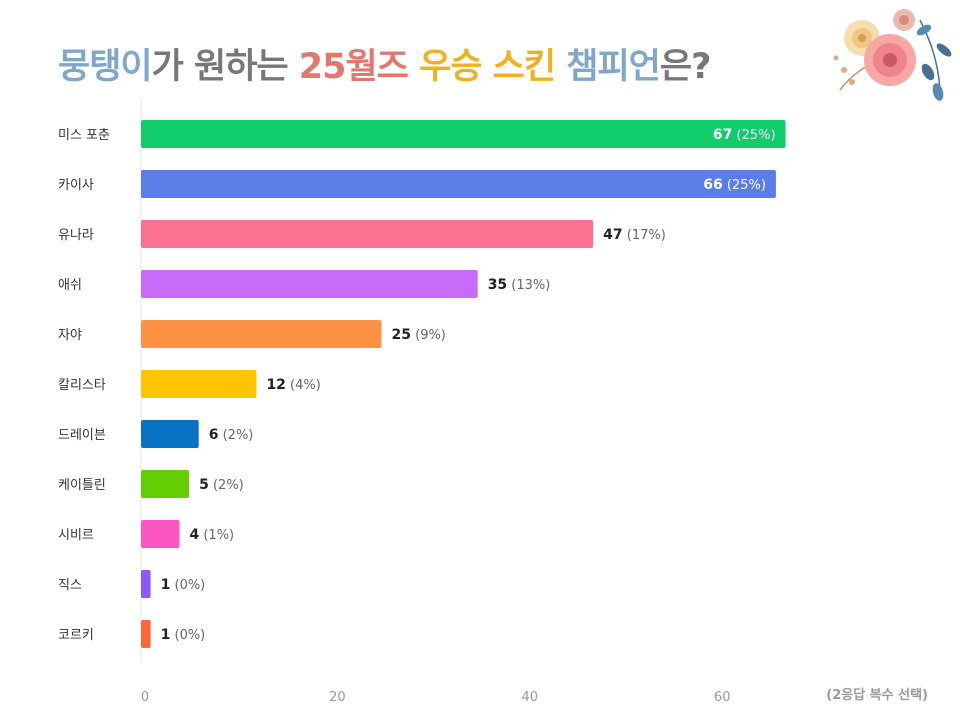  I want to click on data-label: 66 (25%), so click(734, 185).